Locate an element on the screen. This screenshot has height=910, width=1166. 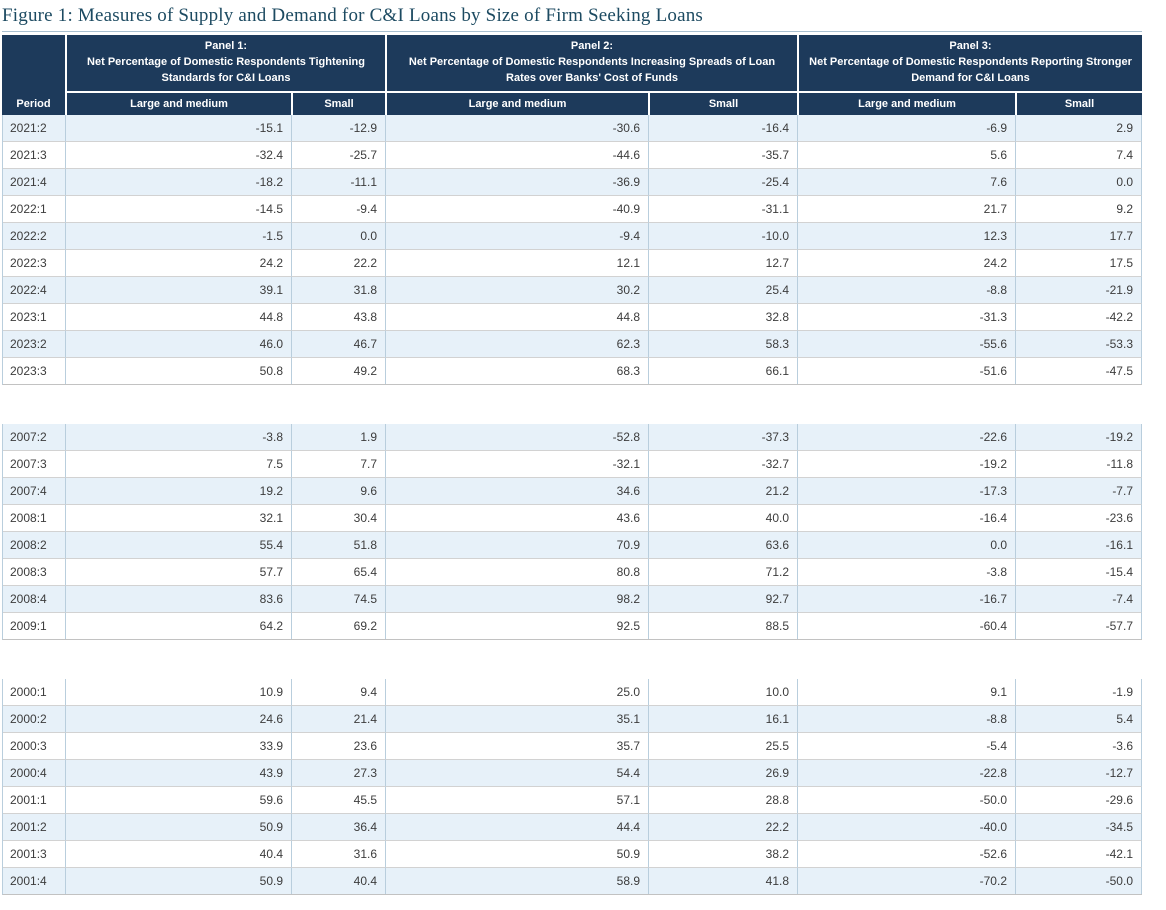
value-cell: -25.4 is located at coordinates (723, 182).